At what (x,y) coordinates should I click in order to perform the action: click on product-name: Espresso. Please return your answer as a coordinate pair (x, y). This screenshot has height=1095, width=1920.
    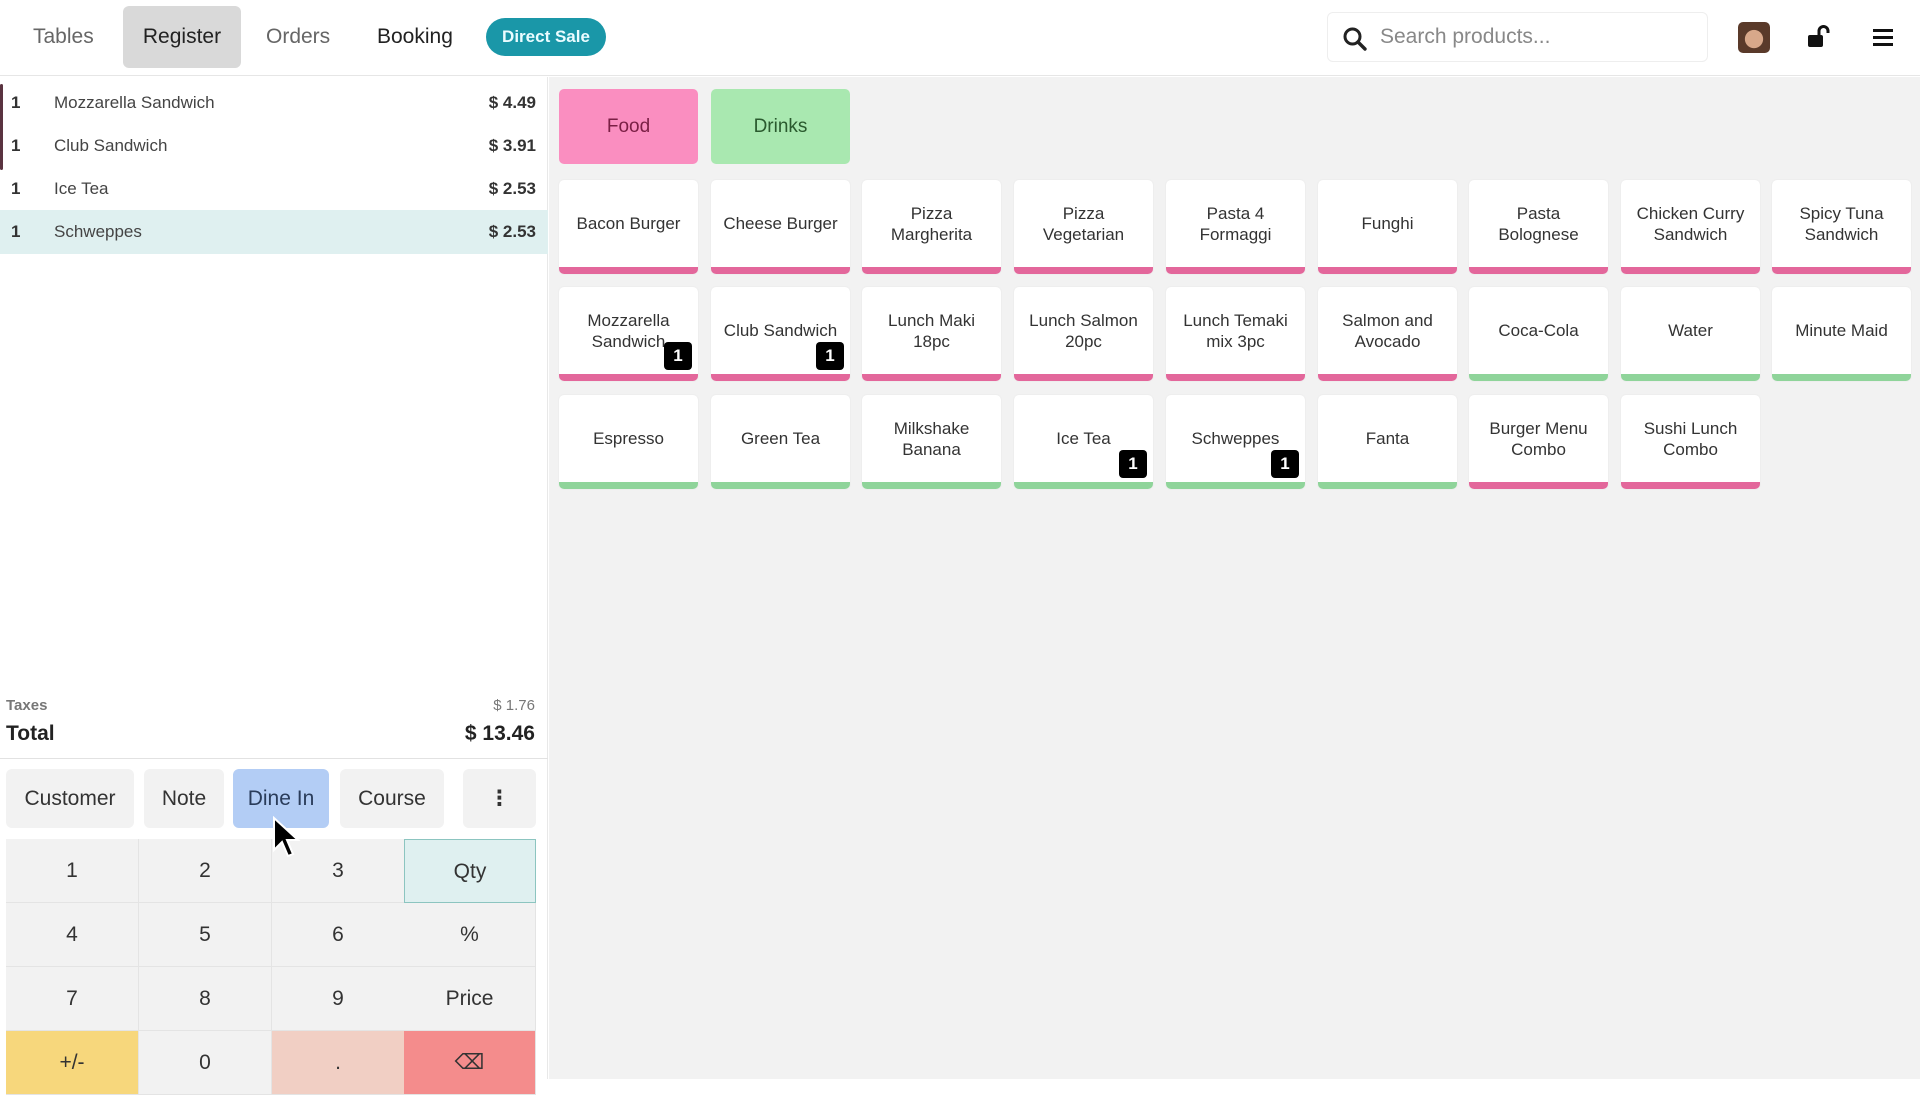
    Looking at the image, I should click on (628, 438).